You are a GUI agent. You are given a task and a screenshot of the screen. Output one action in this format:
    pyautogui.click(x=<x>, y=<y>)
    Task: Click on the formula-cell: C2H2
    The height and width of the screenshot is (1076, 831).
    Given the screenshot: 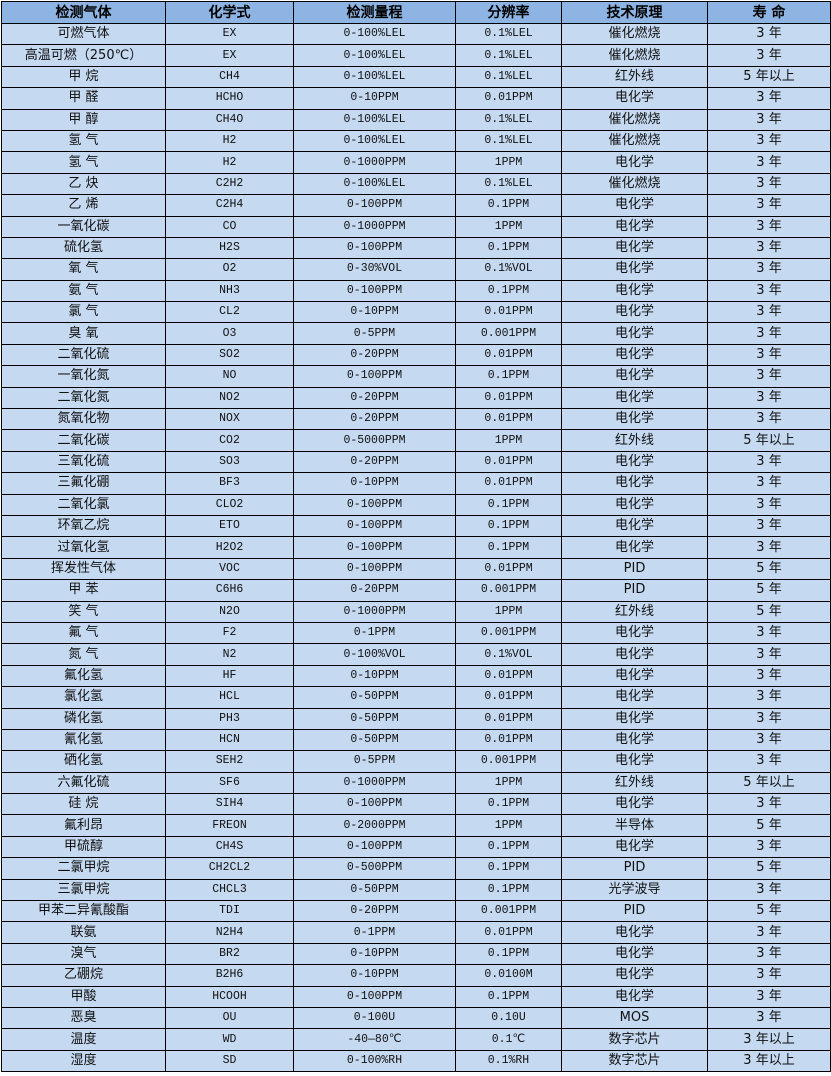 What is the action you would take?
    pyautogui.click(x=229, y=184)
    